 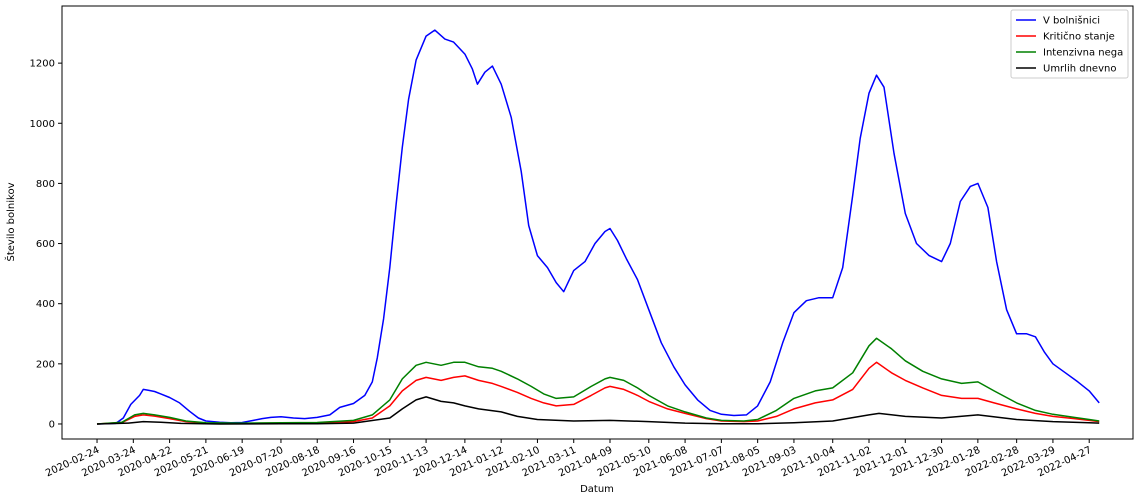 I want to click on legend-label: Intenzivna nega, so click(x=1083, y=53).